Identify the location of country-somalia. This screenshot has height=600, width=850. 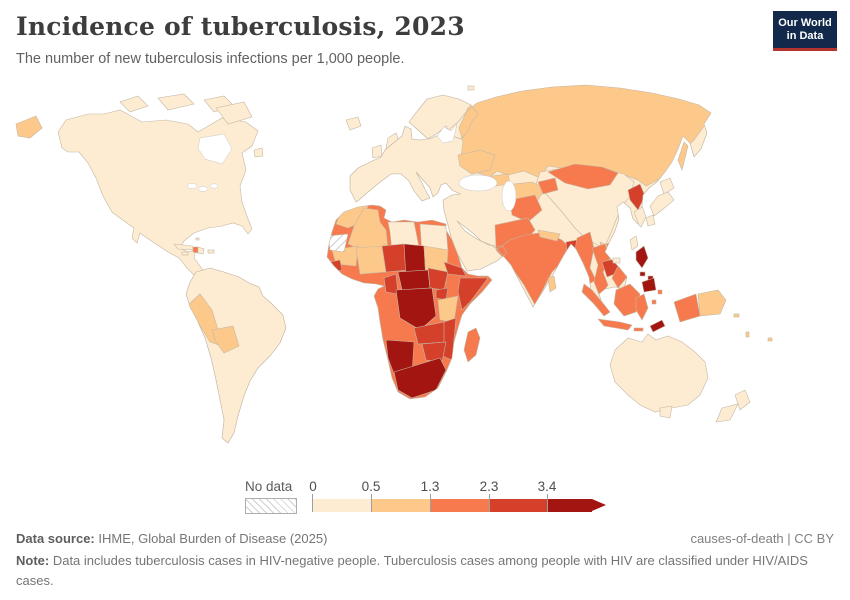
(473, 294).